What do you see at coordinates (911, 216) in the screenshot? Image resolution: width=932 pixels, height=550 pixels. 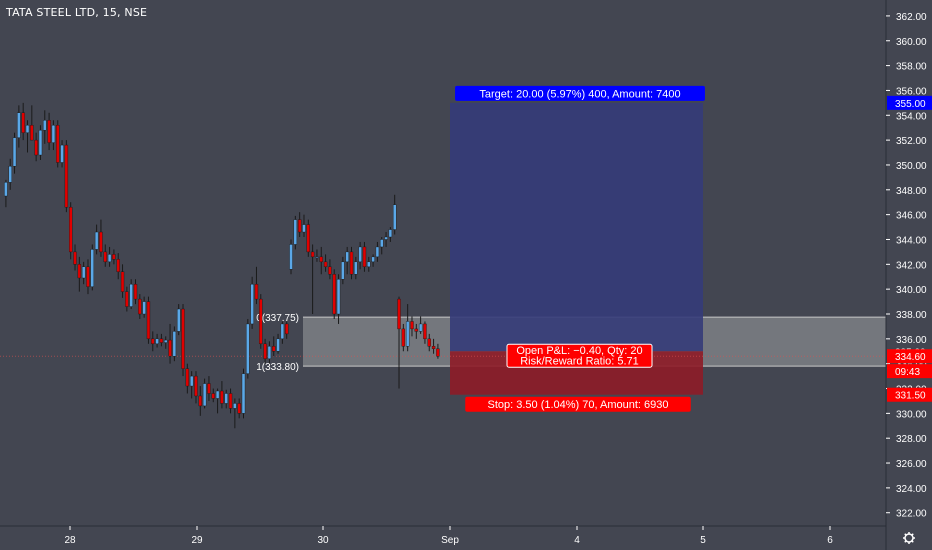 I see `y-tick-label: 346.00` at bounding box center [911, 216].